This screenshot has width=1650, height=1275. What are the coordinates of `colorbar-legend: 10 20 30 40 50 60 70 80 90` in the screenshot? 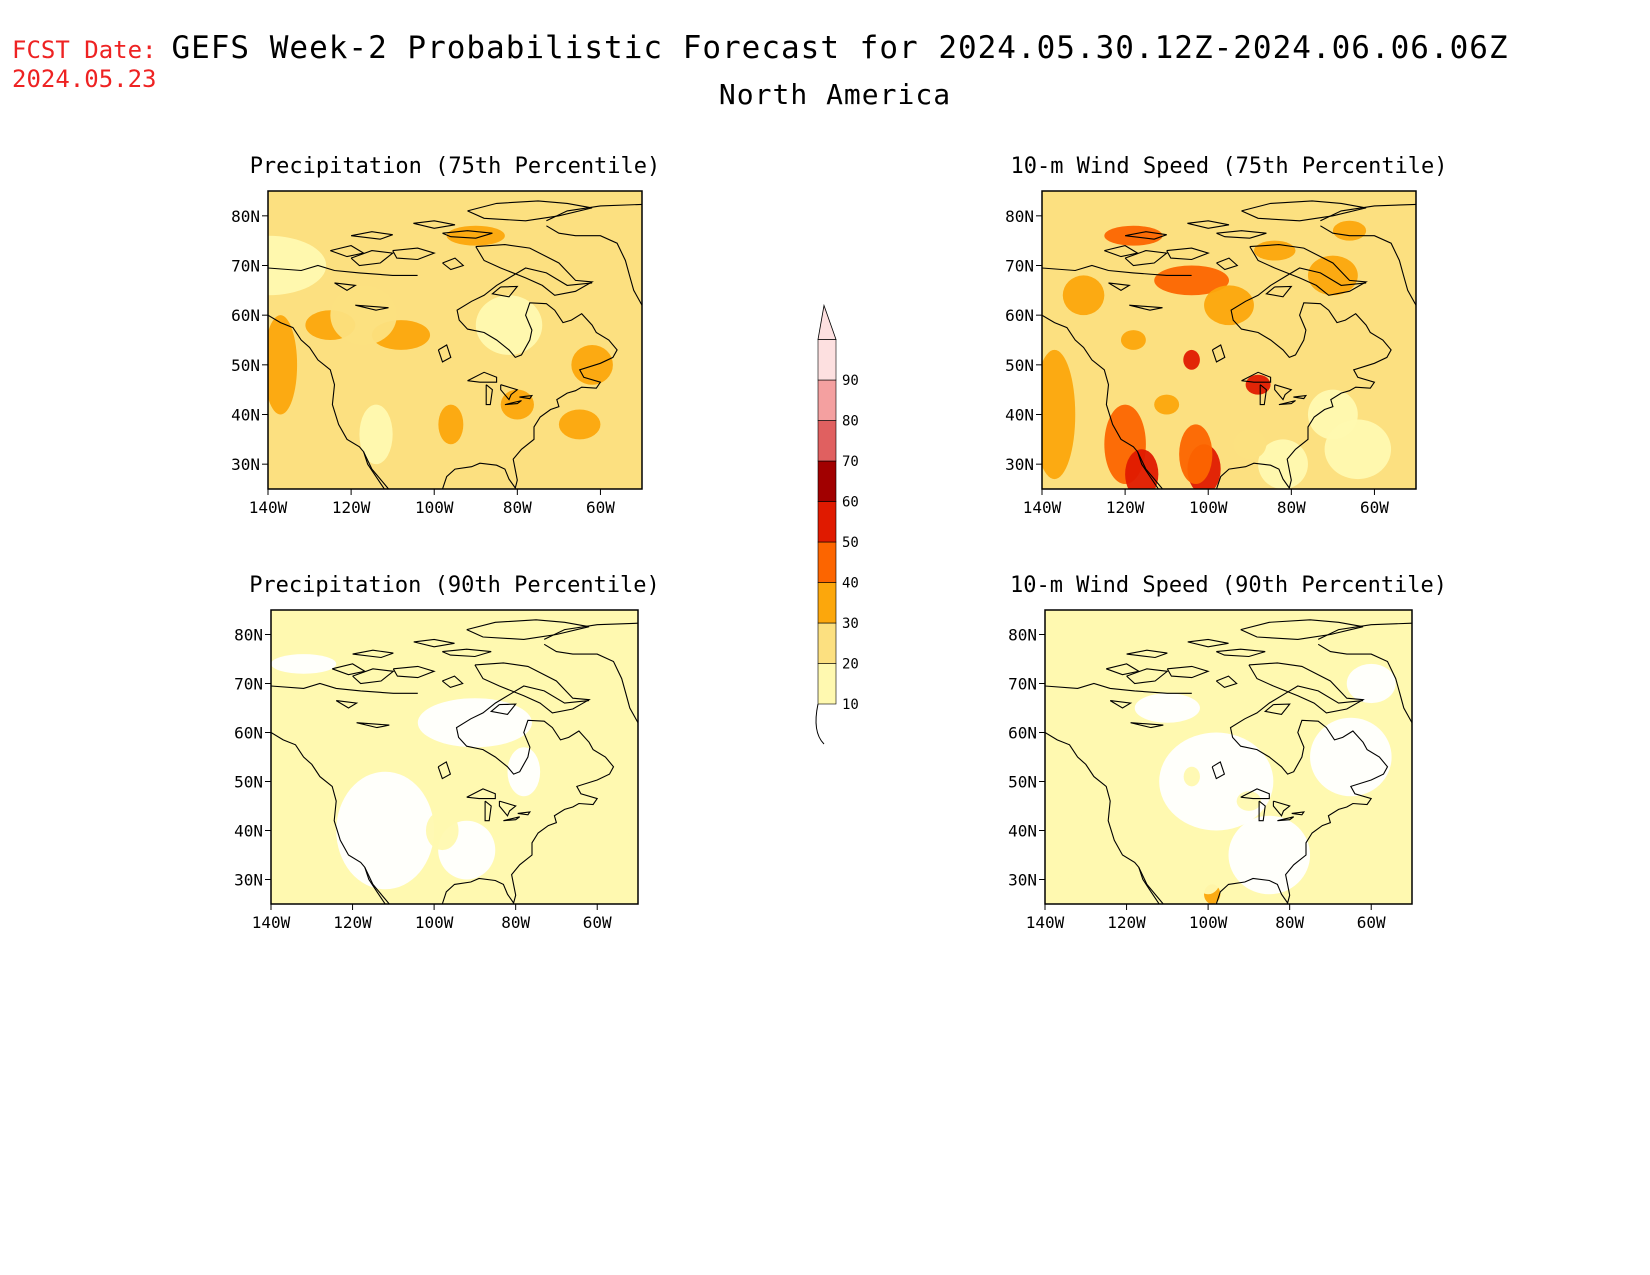 It's located at (837, 524).